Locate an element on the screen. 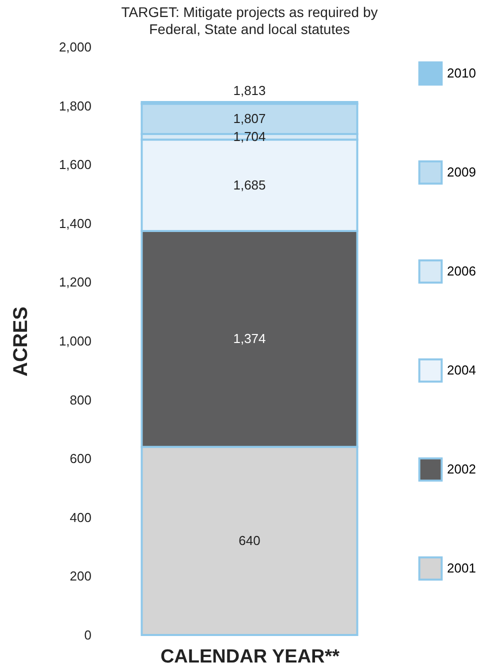 The image size is (500, 672). annotation: 1,685 is located at coordinates (249, 184).